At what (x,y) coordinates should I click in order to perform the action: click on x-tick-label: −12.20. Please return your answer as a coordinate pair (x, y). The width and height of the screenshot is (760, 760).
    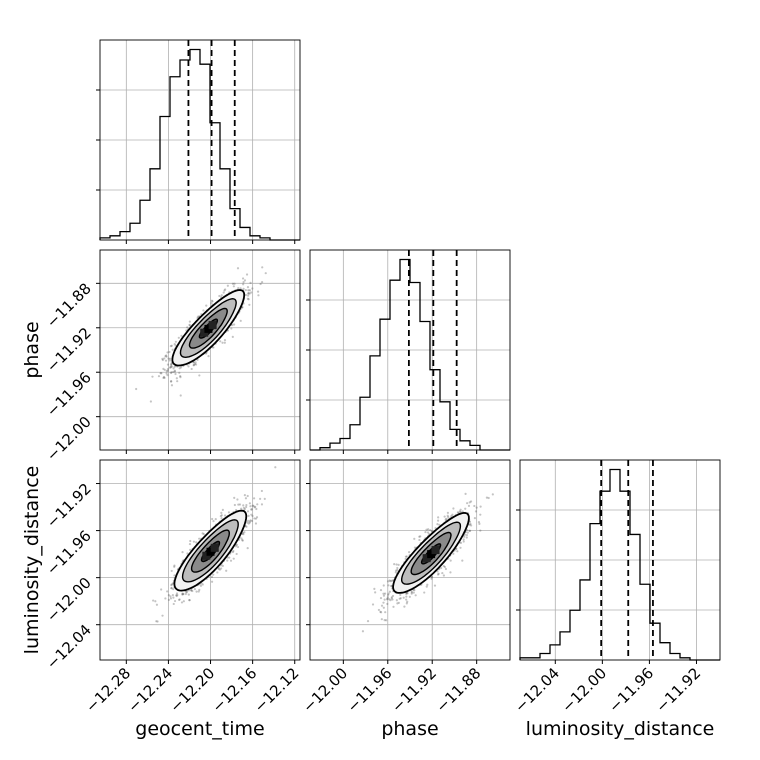
    Looking at the image, I should click on (192, 690).